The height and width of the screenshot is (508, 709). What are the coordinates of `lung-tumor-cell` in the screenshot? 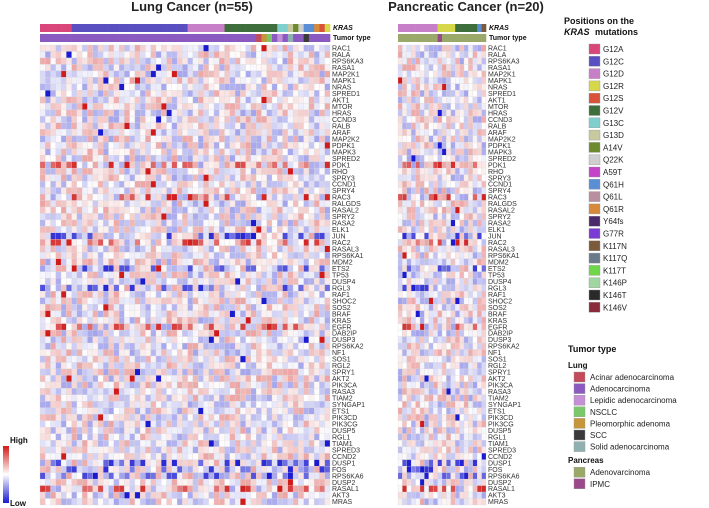 It's located at (153, 38).